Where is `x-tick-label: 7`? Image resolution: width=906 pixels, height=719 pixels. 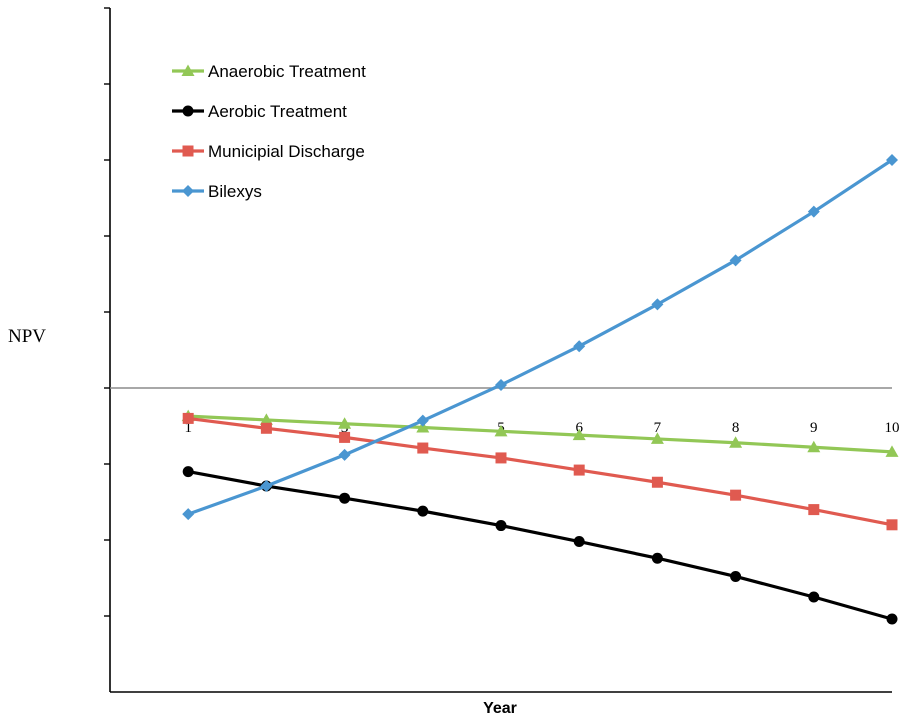 x-tick-label: 7 is located at coordinates (658, 428).